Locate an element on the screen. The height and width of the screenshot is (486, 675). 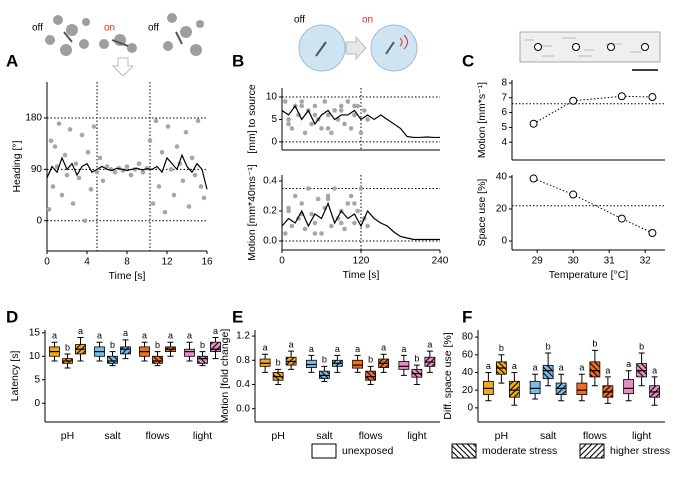
x-axis-label: Temperature [°C] is located at coordinates (589, 275).